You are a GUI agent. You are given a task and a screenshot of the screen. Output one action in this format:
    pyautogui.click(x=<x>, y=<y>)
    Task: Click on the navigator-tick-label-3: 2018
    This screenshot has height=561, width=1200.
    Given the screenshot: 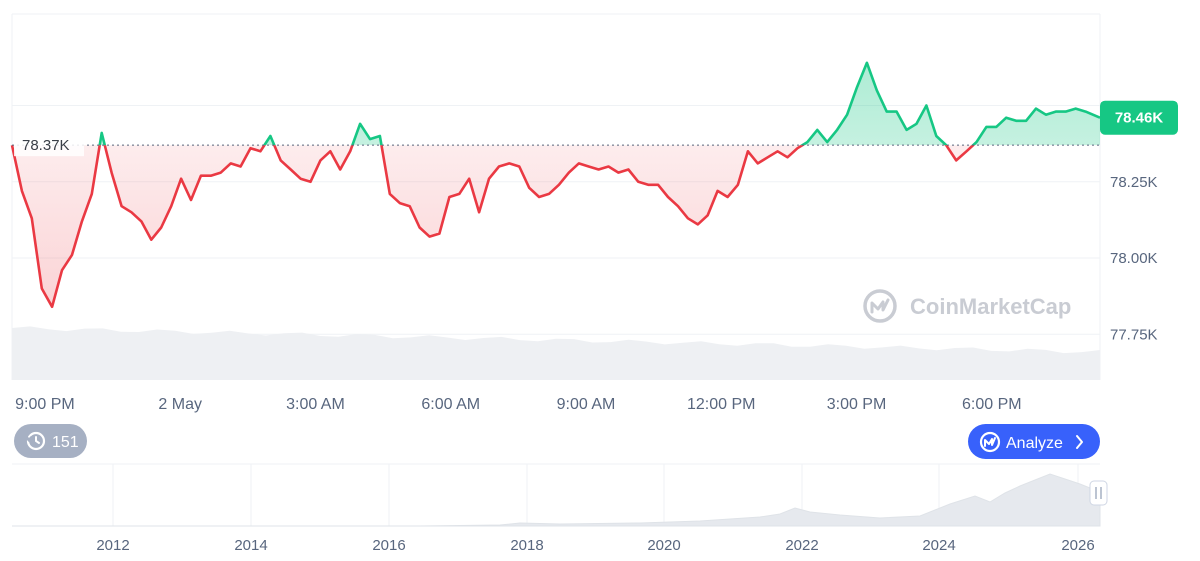 What is the action you would take?
    pyautogui.click(x=526, y=545)
    